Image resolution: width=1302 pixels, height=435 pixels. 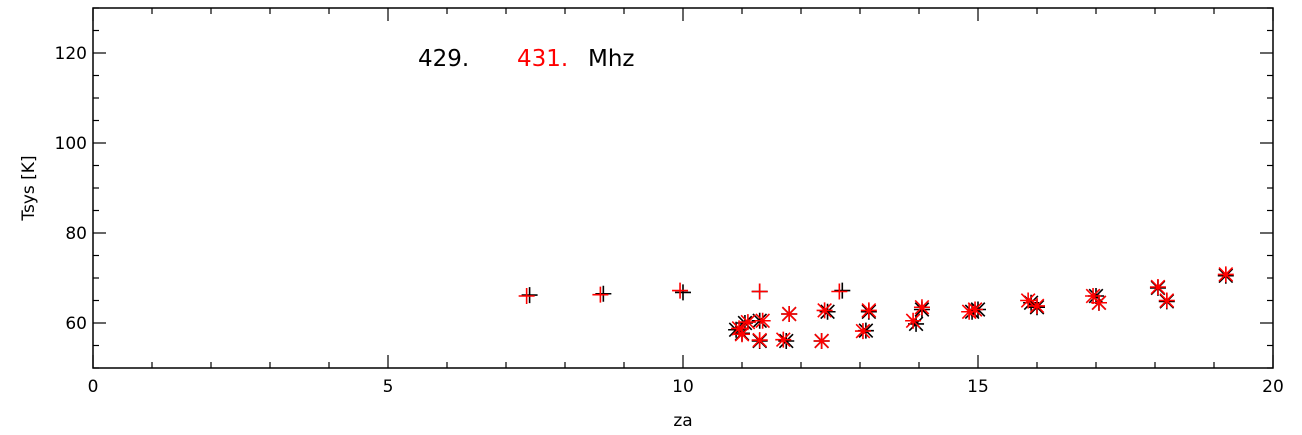 I want to click on x-tick-label: 20, so click(x=1273, y=387).